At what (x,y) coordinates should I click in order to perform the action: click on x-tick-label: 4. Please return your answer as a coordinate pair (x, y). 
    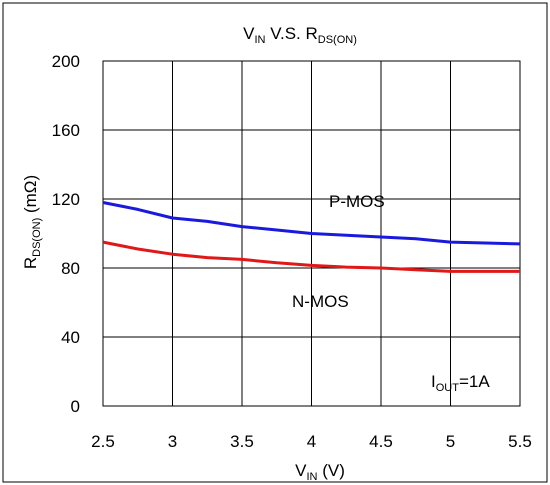
    Looking at the image, I should click on (311, 441).